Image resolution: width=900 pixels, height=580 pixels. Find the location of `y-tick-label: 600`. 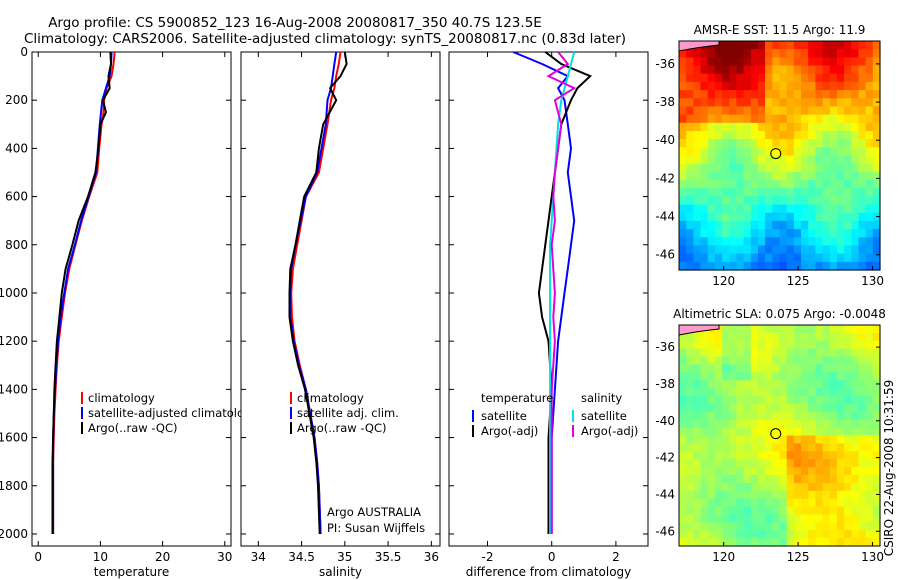

y-tick-label: 600 is located at coordinates (16, 197).